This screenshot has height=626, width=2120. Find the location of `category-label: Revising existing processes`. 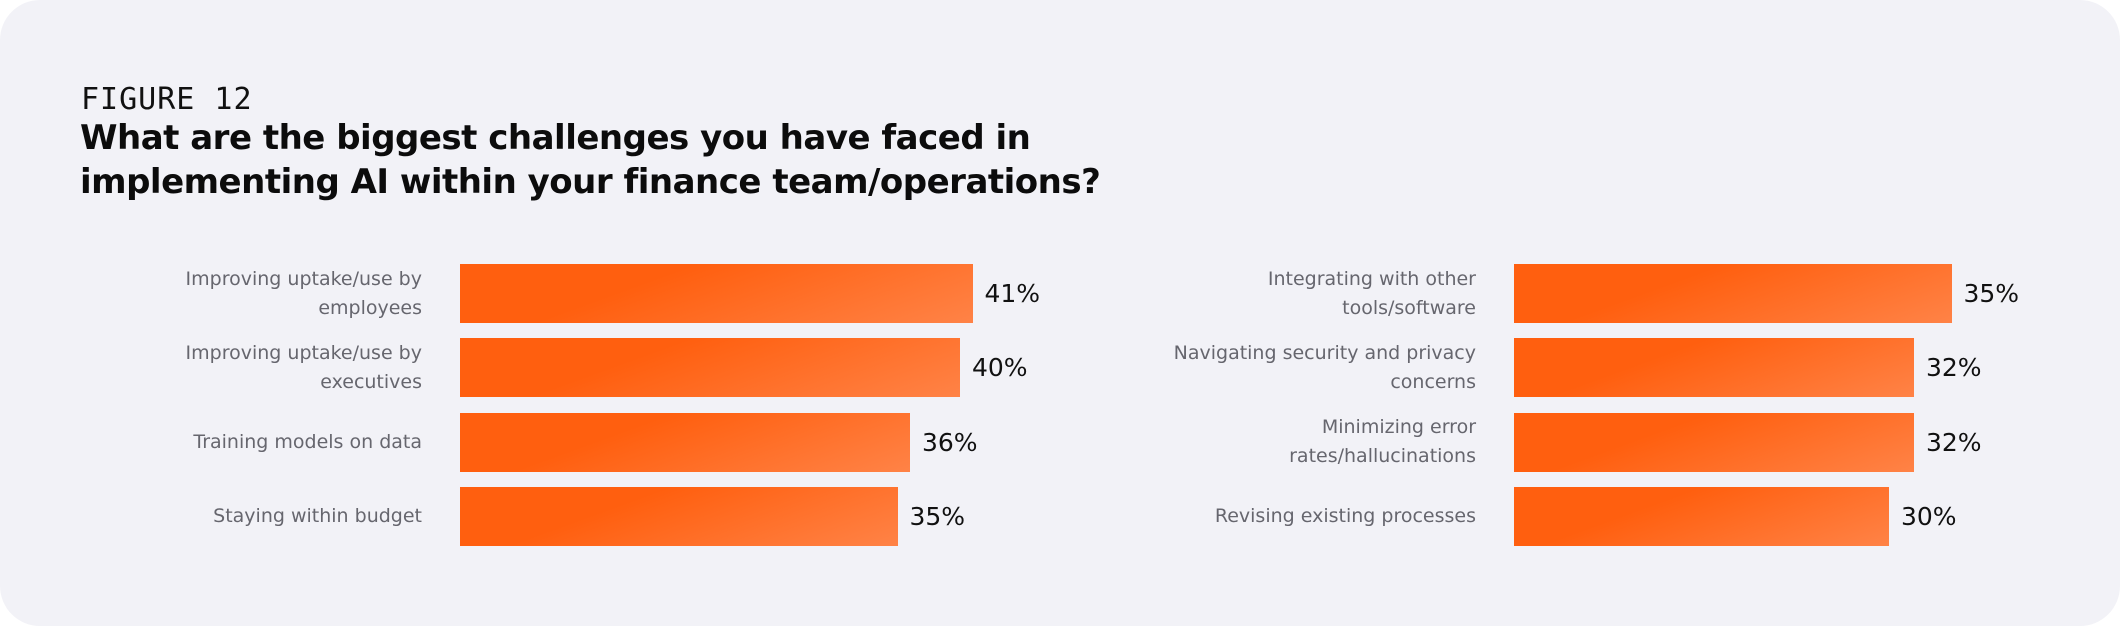

category-label: Revising existing processes is located at coordinates (1345, 516).